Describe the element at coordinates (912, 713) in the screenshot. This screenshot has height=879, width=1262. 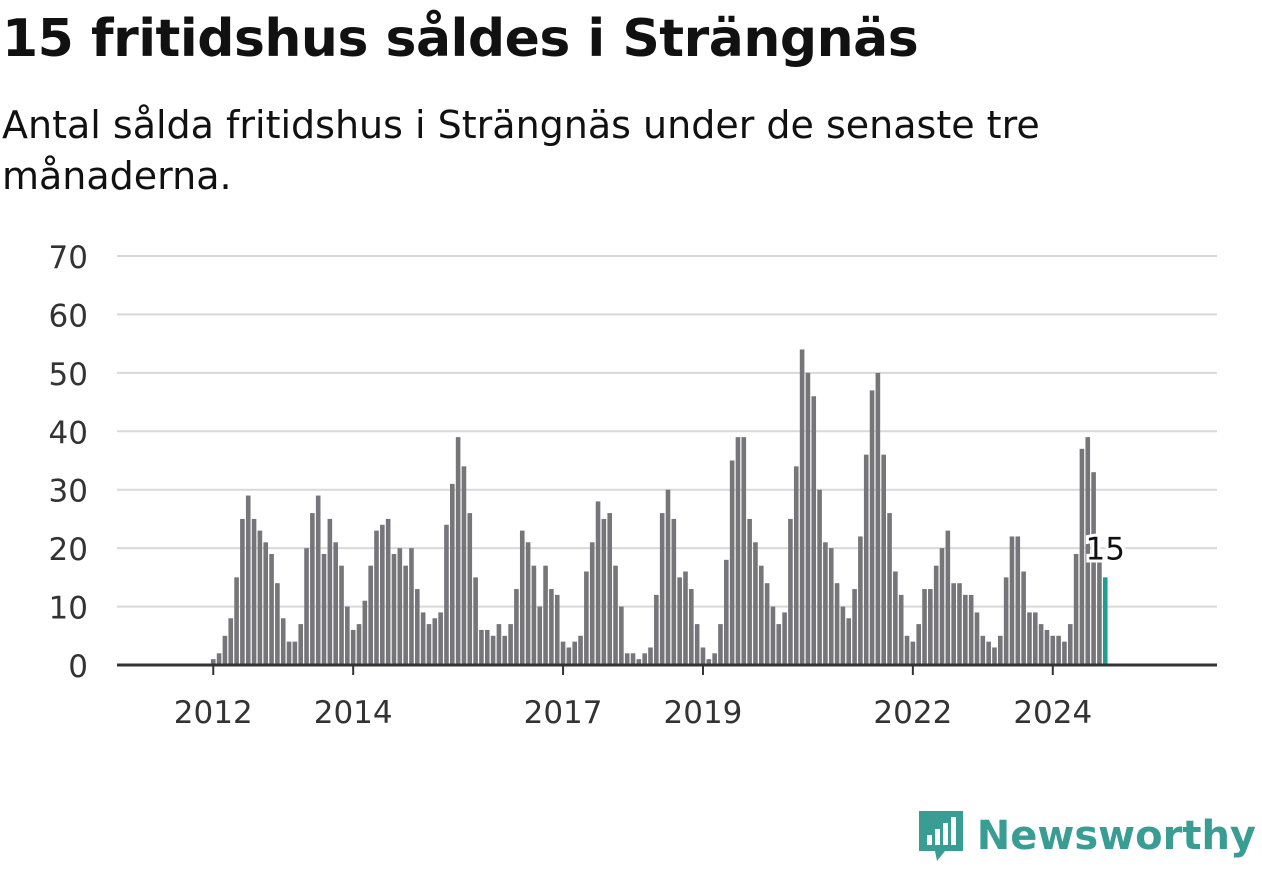
I see `x-tick-label: 2022` at that location.